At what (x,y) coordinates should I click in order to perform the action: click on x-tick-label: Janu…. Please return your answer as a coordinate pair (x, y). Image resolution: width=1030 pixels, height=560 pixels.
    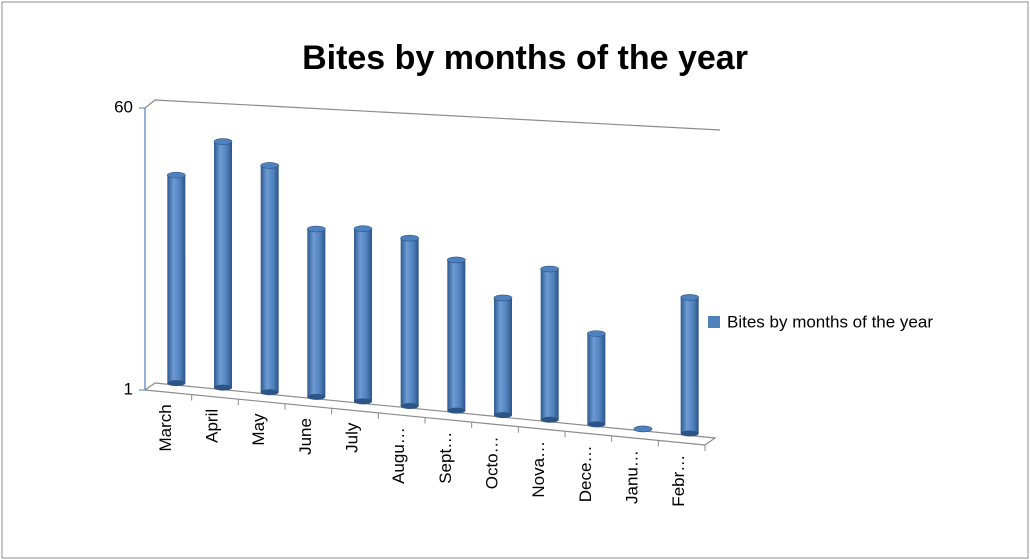
    Looking at the image, I should click on (631, 477).